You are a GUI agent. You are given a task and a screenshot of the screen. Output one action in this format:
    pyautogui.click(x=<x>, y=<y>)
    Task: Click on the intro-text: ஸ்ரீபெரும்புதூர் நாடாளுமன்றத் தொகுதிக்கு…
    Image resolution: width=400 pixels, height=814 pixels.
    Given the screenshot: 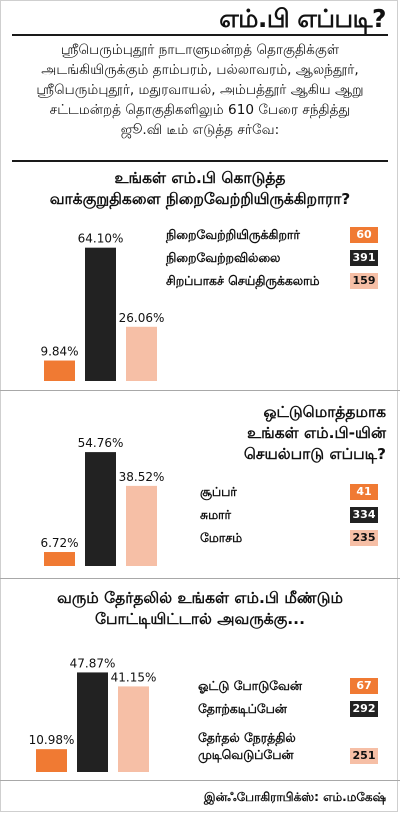 What is the action you would take?
    pyautogui.click(x=200, y=90)
    